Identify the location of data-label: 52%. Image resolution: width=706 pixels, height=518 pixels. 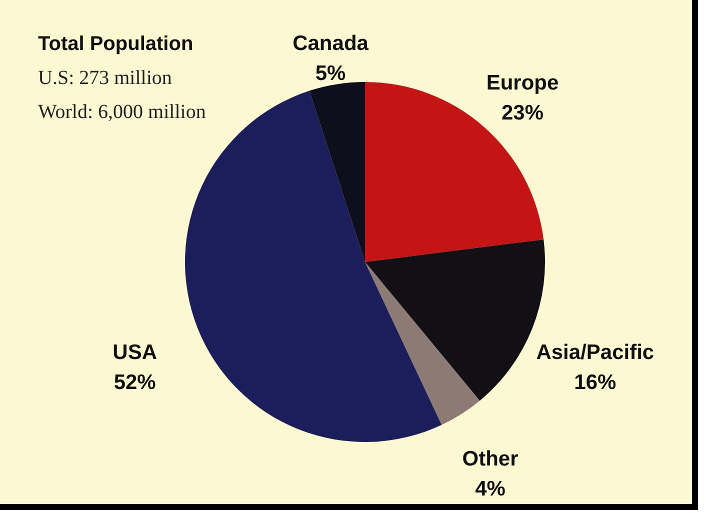
(135, 382).